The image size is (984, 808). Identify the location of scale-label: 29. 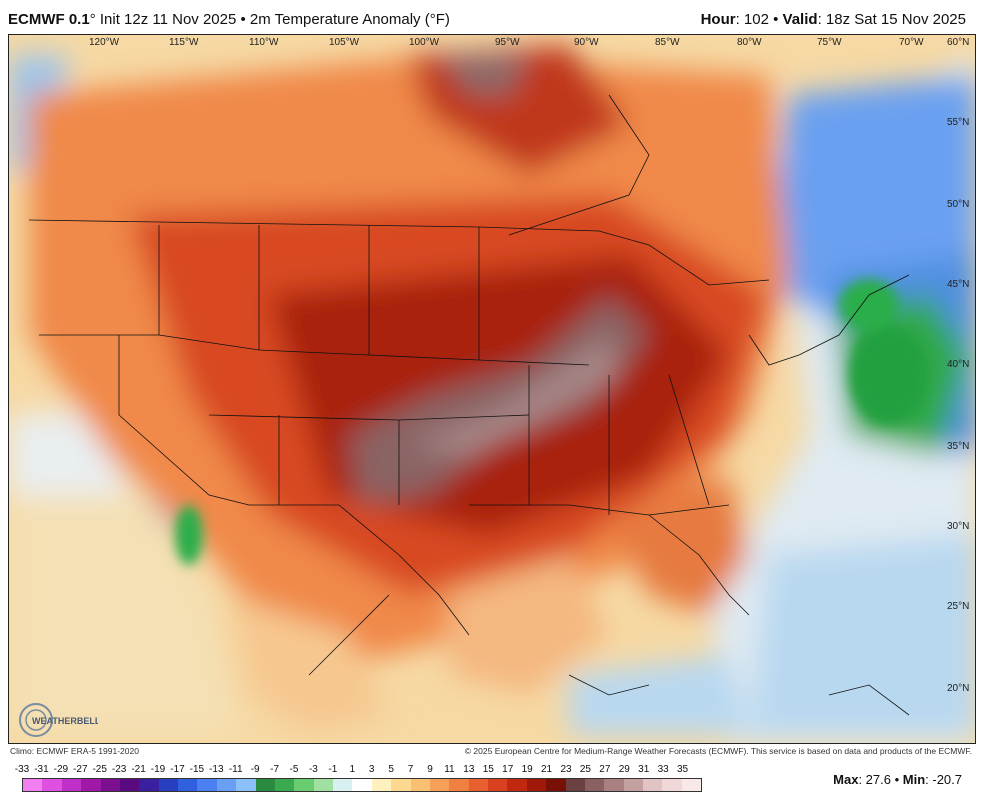
(624, 769).